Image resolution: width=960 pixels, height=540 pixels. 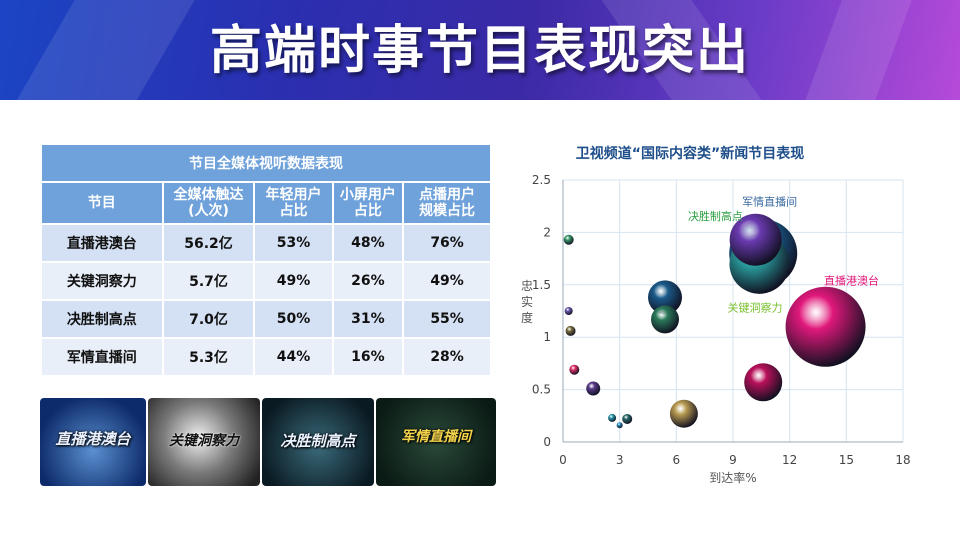 I want to click on thumbnail-guanjian-dongchali: 关键洞察力, so click(x=204, y=442).